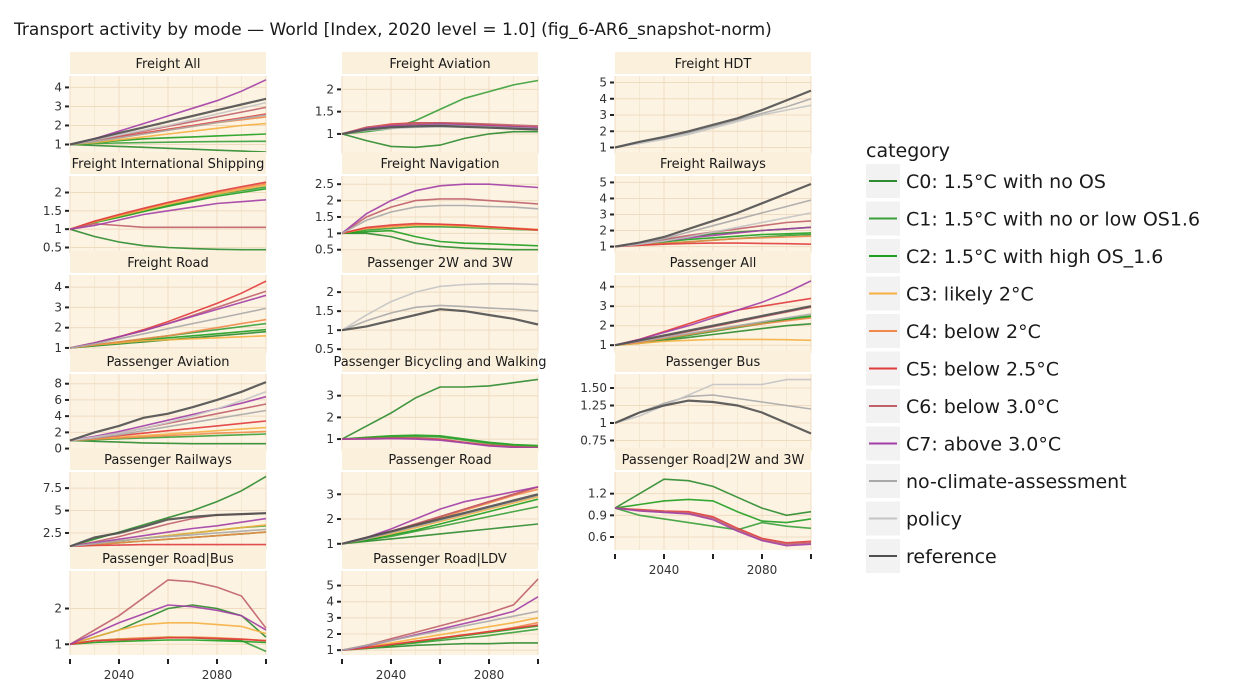 Image resolution: width=1253 pixels, height=680 pixels. I want to click on panel-title: Passenger Aviation, so click(167, 362).